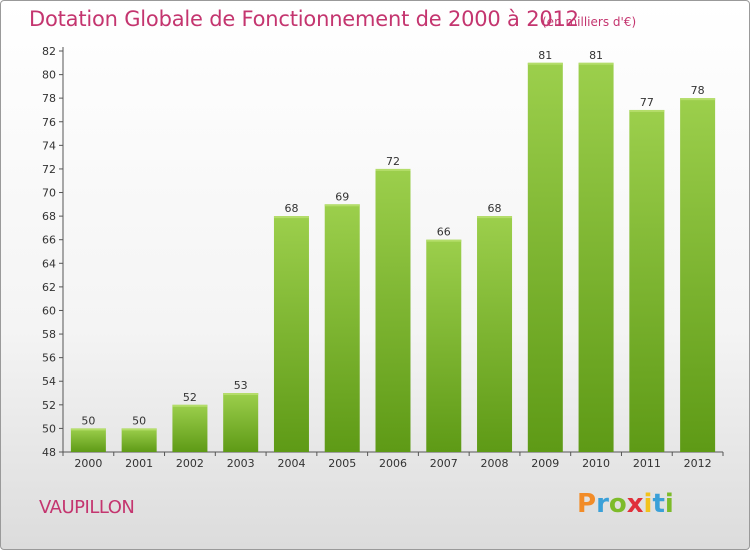 This screenshot has height=550, width=750. Describe the element at coordinates (342, 463) in the screenshot. I see `x-tick-label-2005: 2005` at that location.